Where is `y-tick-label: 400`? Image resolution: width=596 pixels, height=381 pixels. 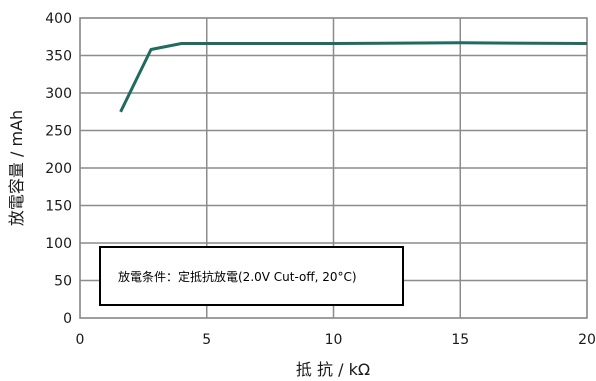 y-tick-label: 400 is located at coordinates (58, 19).